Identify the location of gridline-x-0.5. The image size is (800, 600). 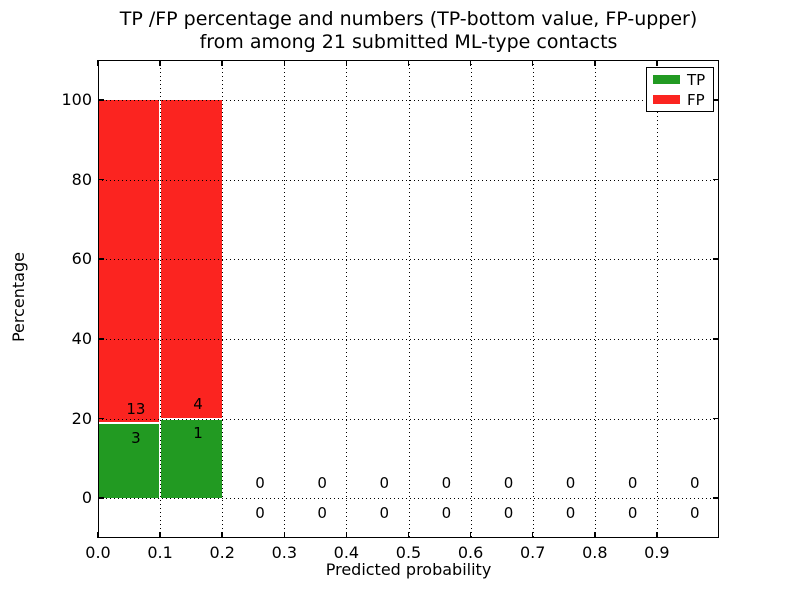
(409, 299).